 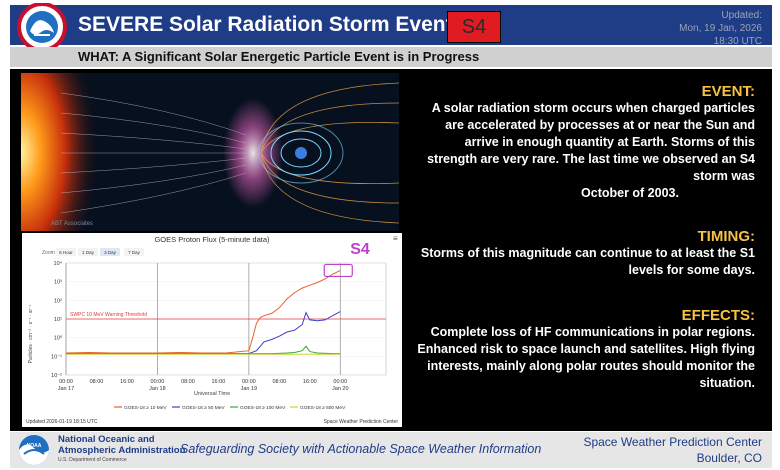 I want to click on effects-heading: EFFECTS:, so click(x=718, y=315).